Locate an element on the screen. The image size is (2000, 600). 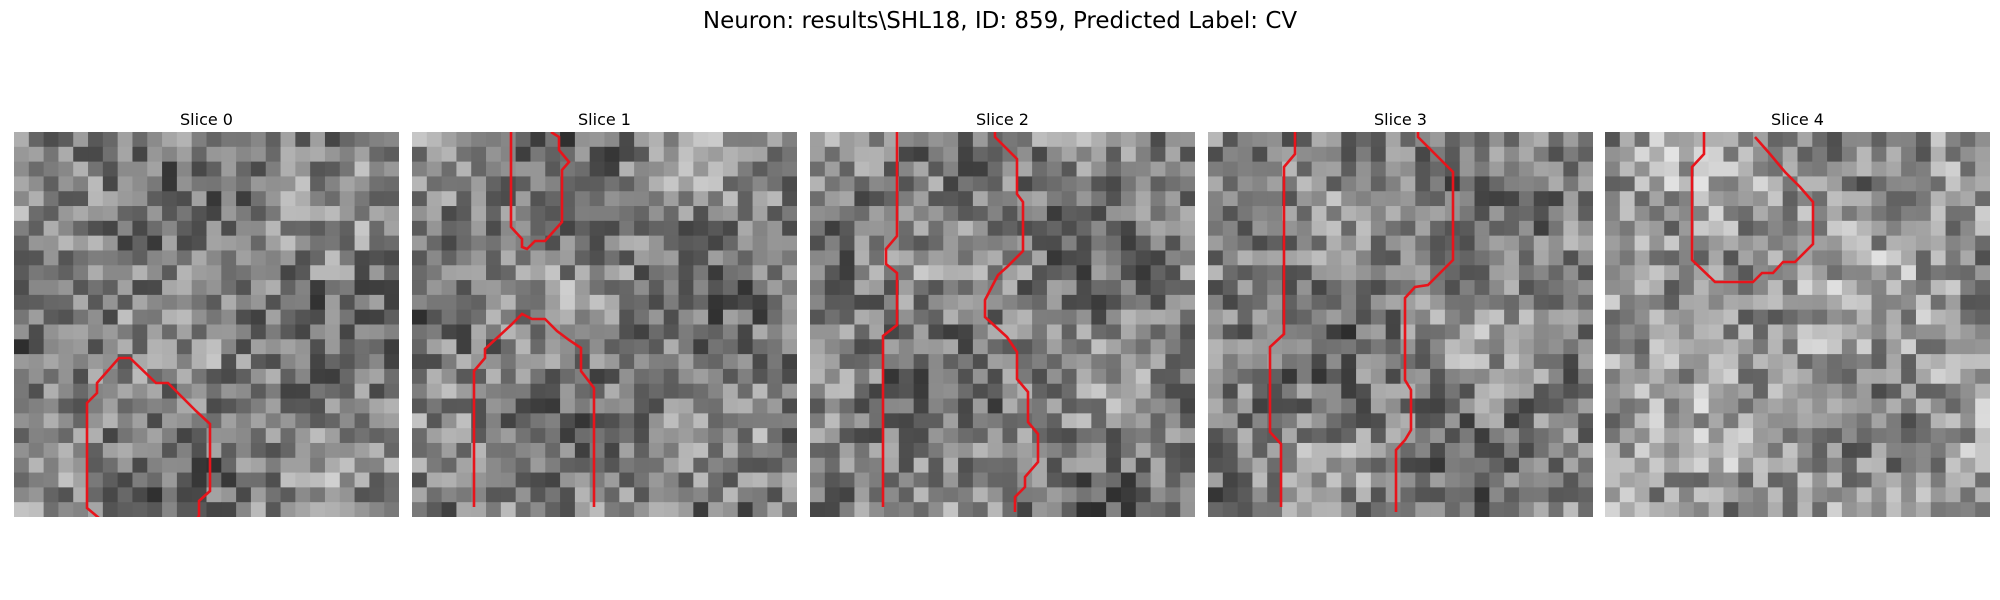
slice-title: Slice 2 is located at coordinates (1002, 120).